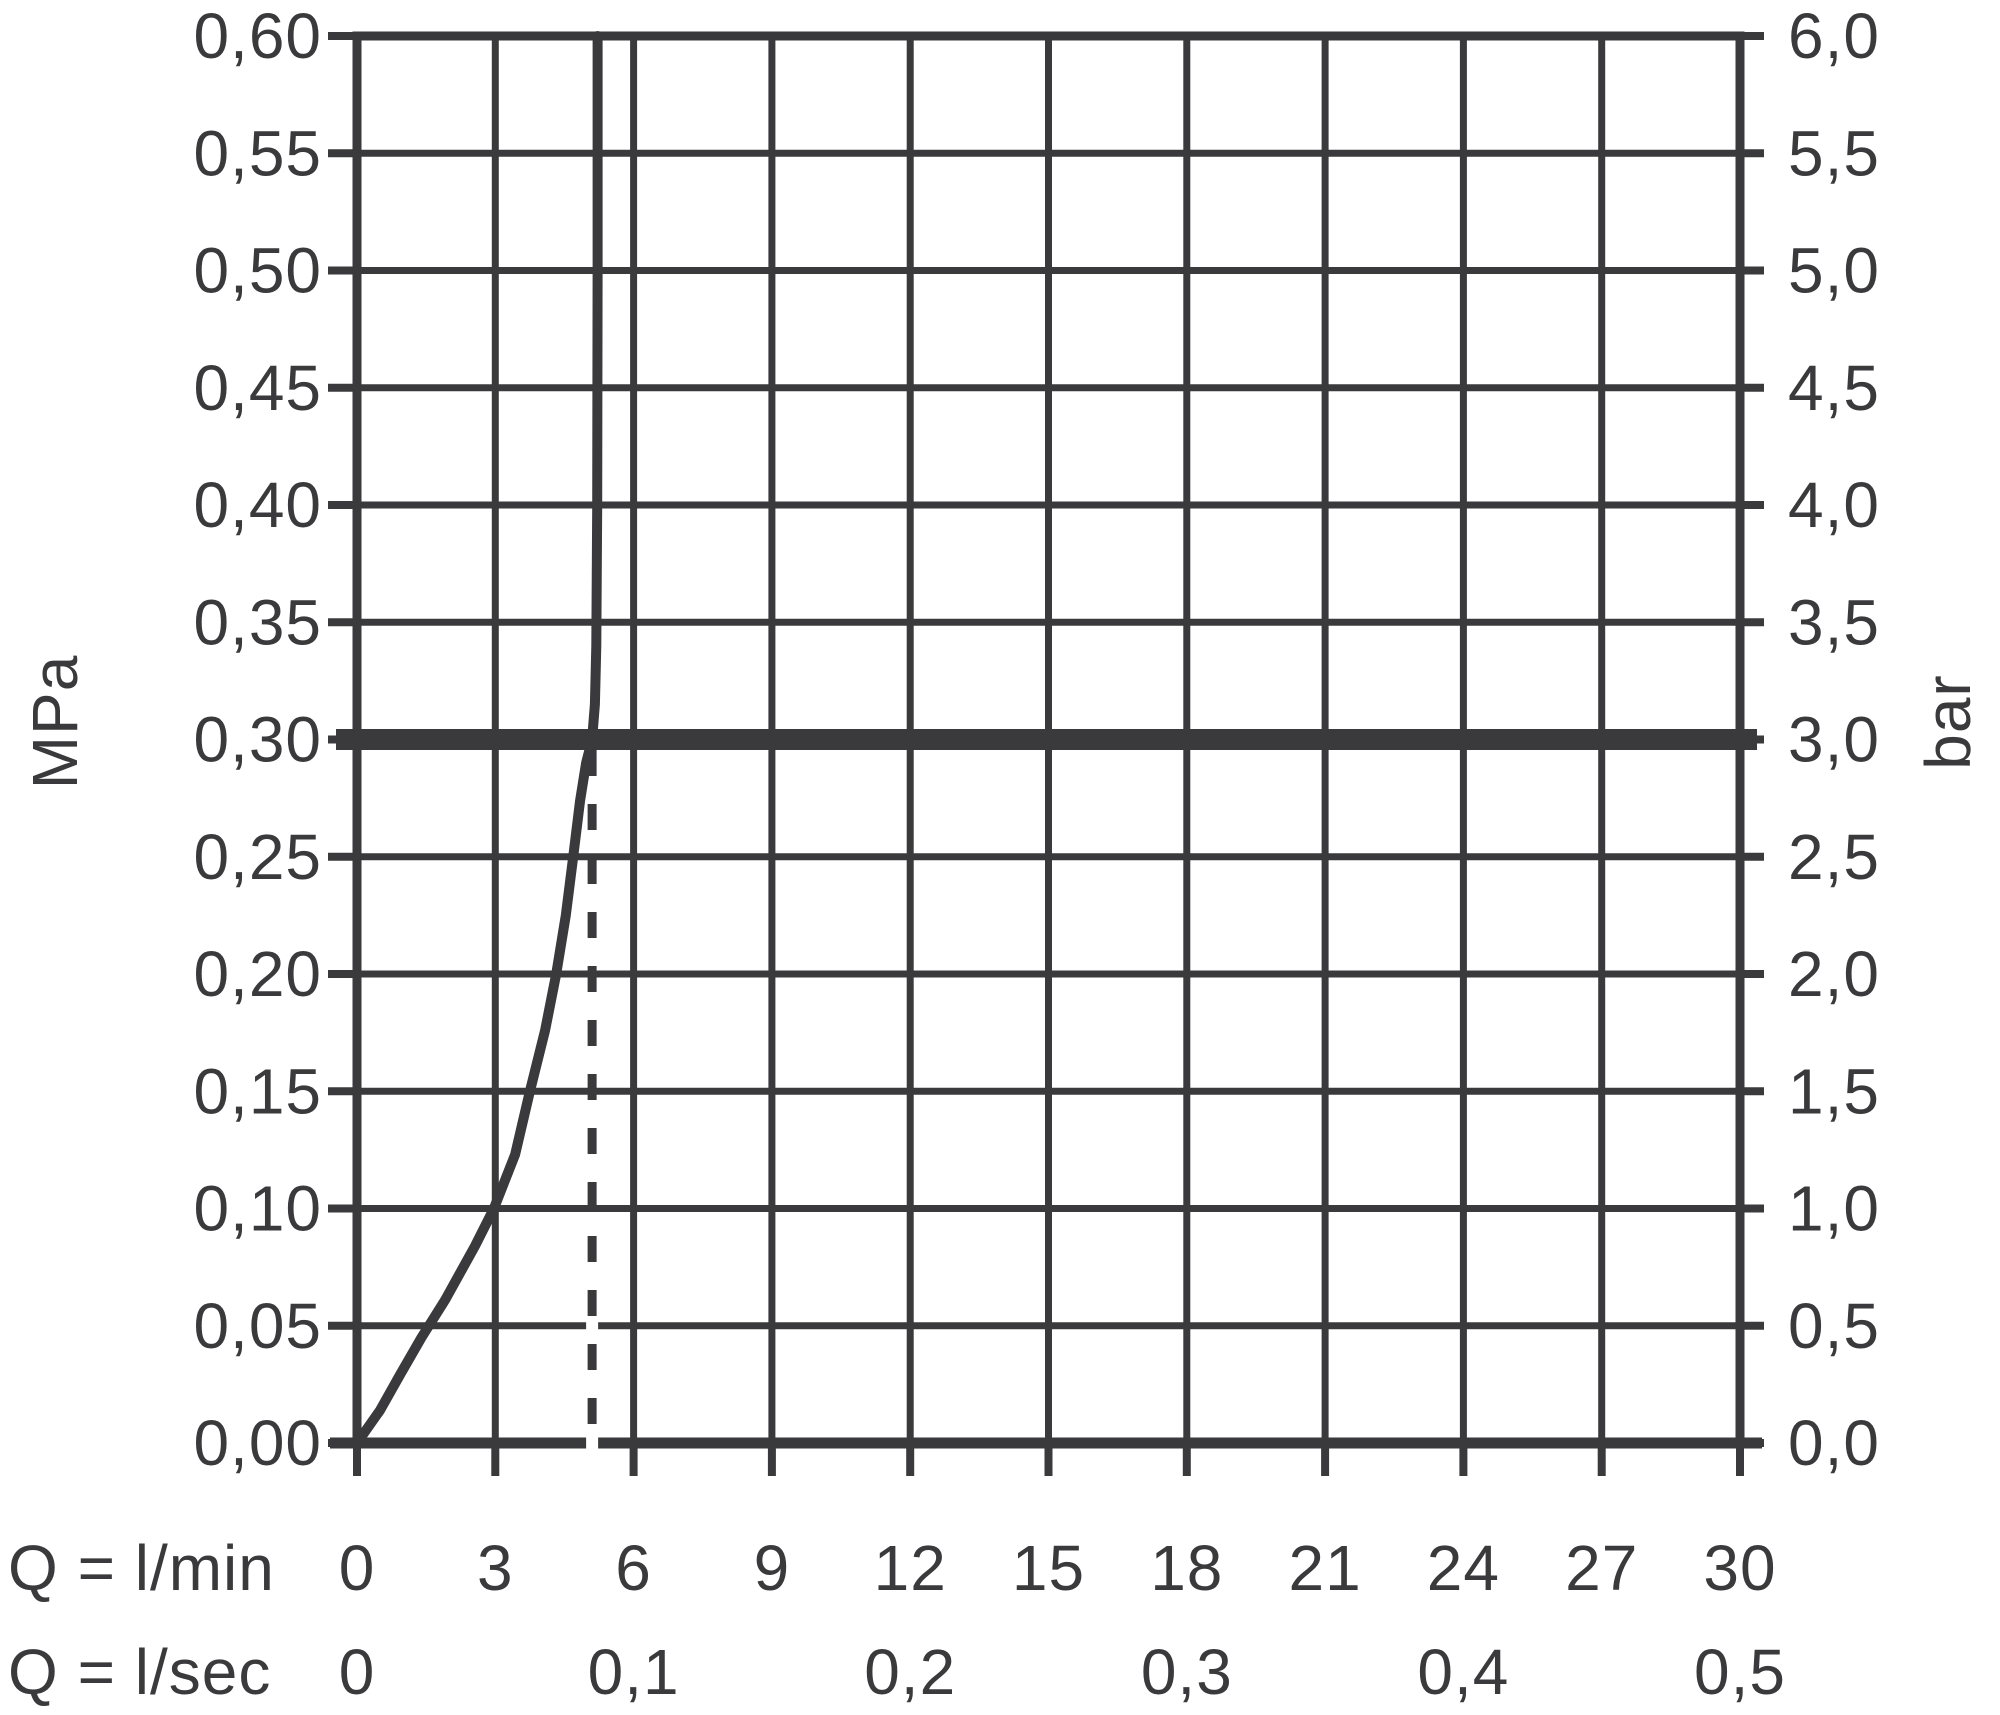 Image resolution: width=2000 pixels, height=1715 pixels. What do you see at coordinates (1834, 1326) in the screenshot?
I see `right-axis-label: 0,5` at bounding box center [1834, 1326].